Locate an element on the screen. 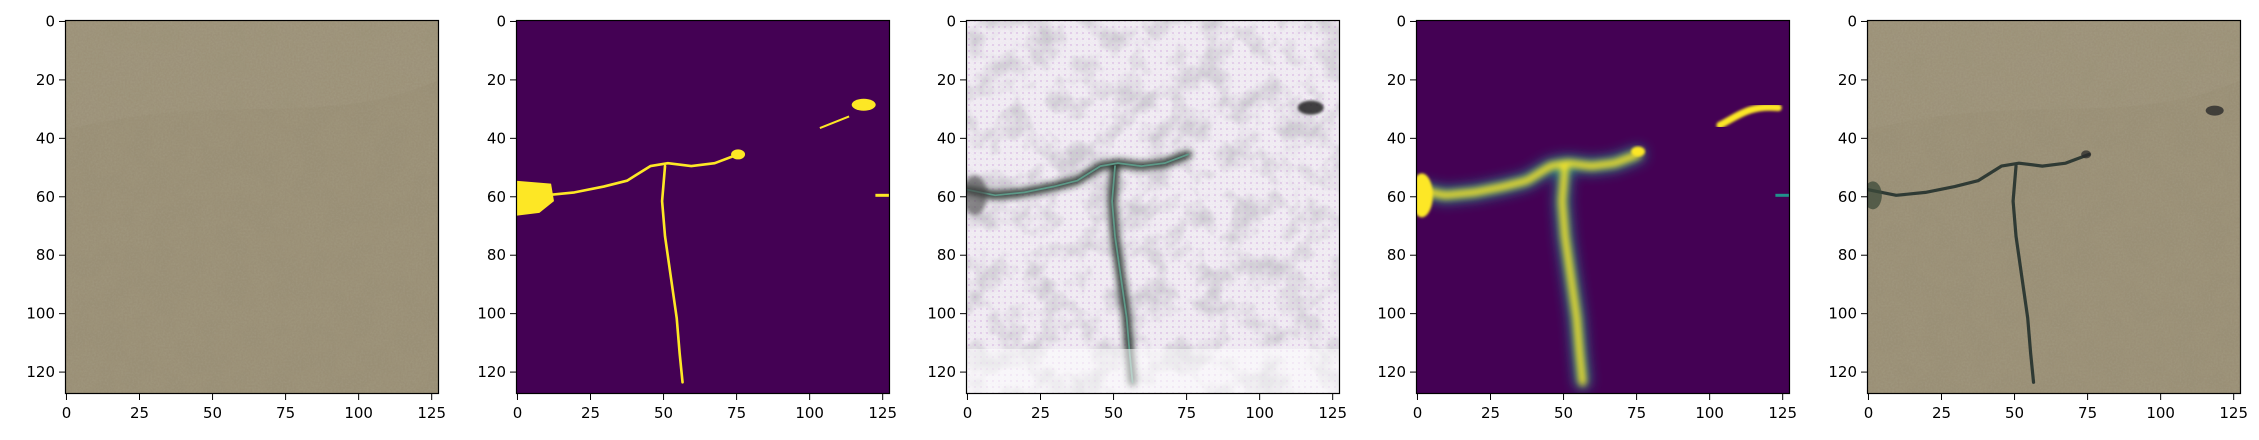 This screenshot has width=2259, height=440. generated-image-panel is located at coordinates (1153, 207).